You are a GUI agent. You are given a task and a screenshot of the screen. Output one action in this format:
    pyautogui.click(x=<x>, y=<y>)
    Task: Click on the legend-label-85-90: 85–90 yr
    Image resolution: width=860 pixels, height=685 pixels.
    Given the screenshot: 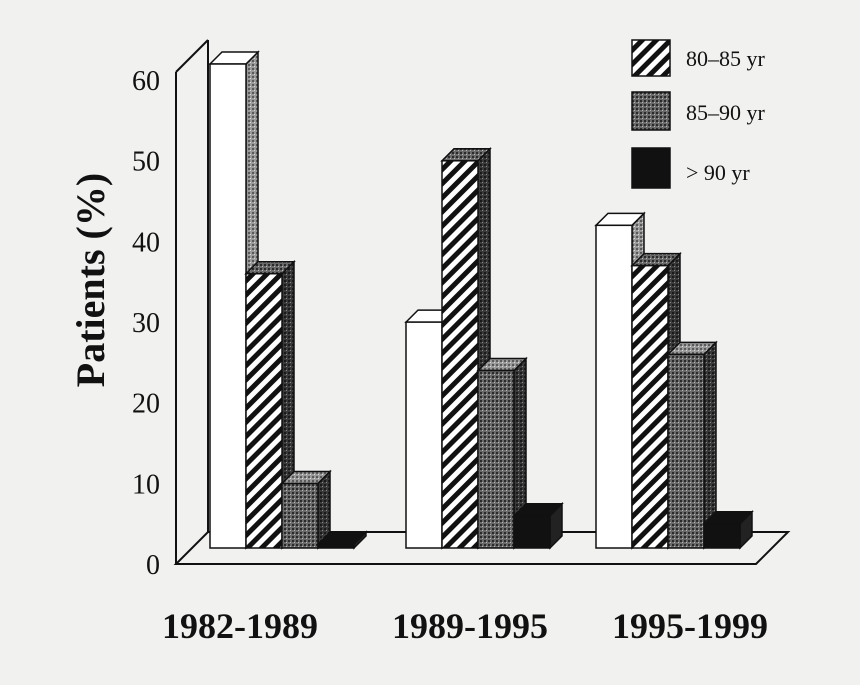 What is the action you would take?
    pyautogui.click(x=726, y=112)
    